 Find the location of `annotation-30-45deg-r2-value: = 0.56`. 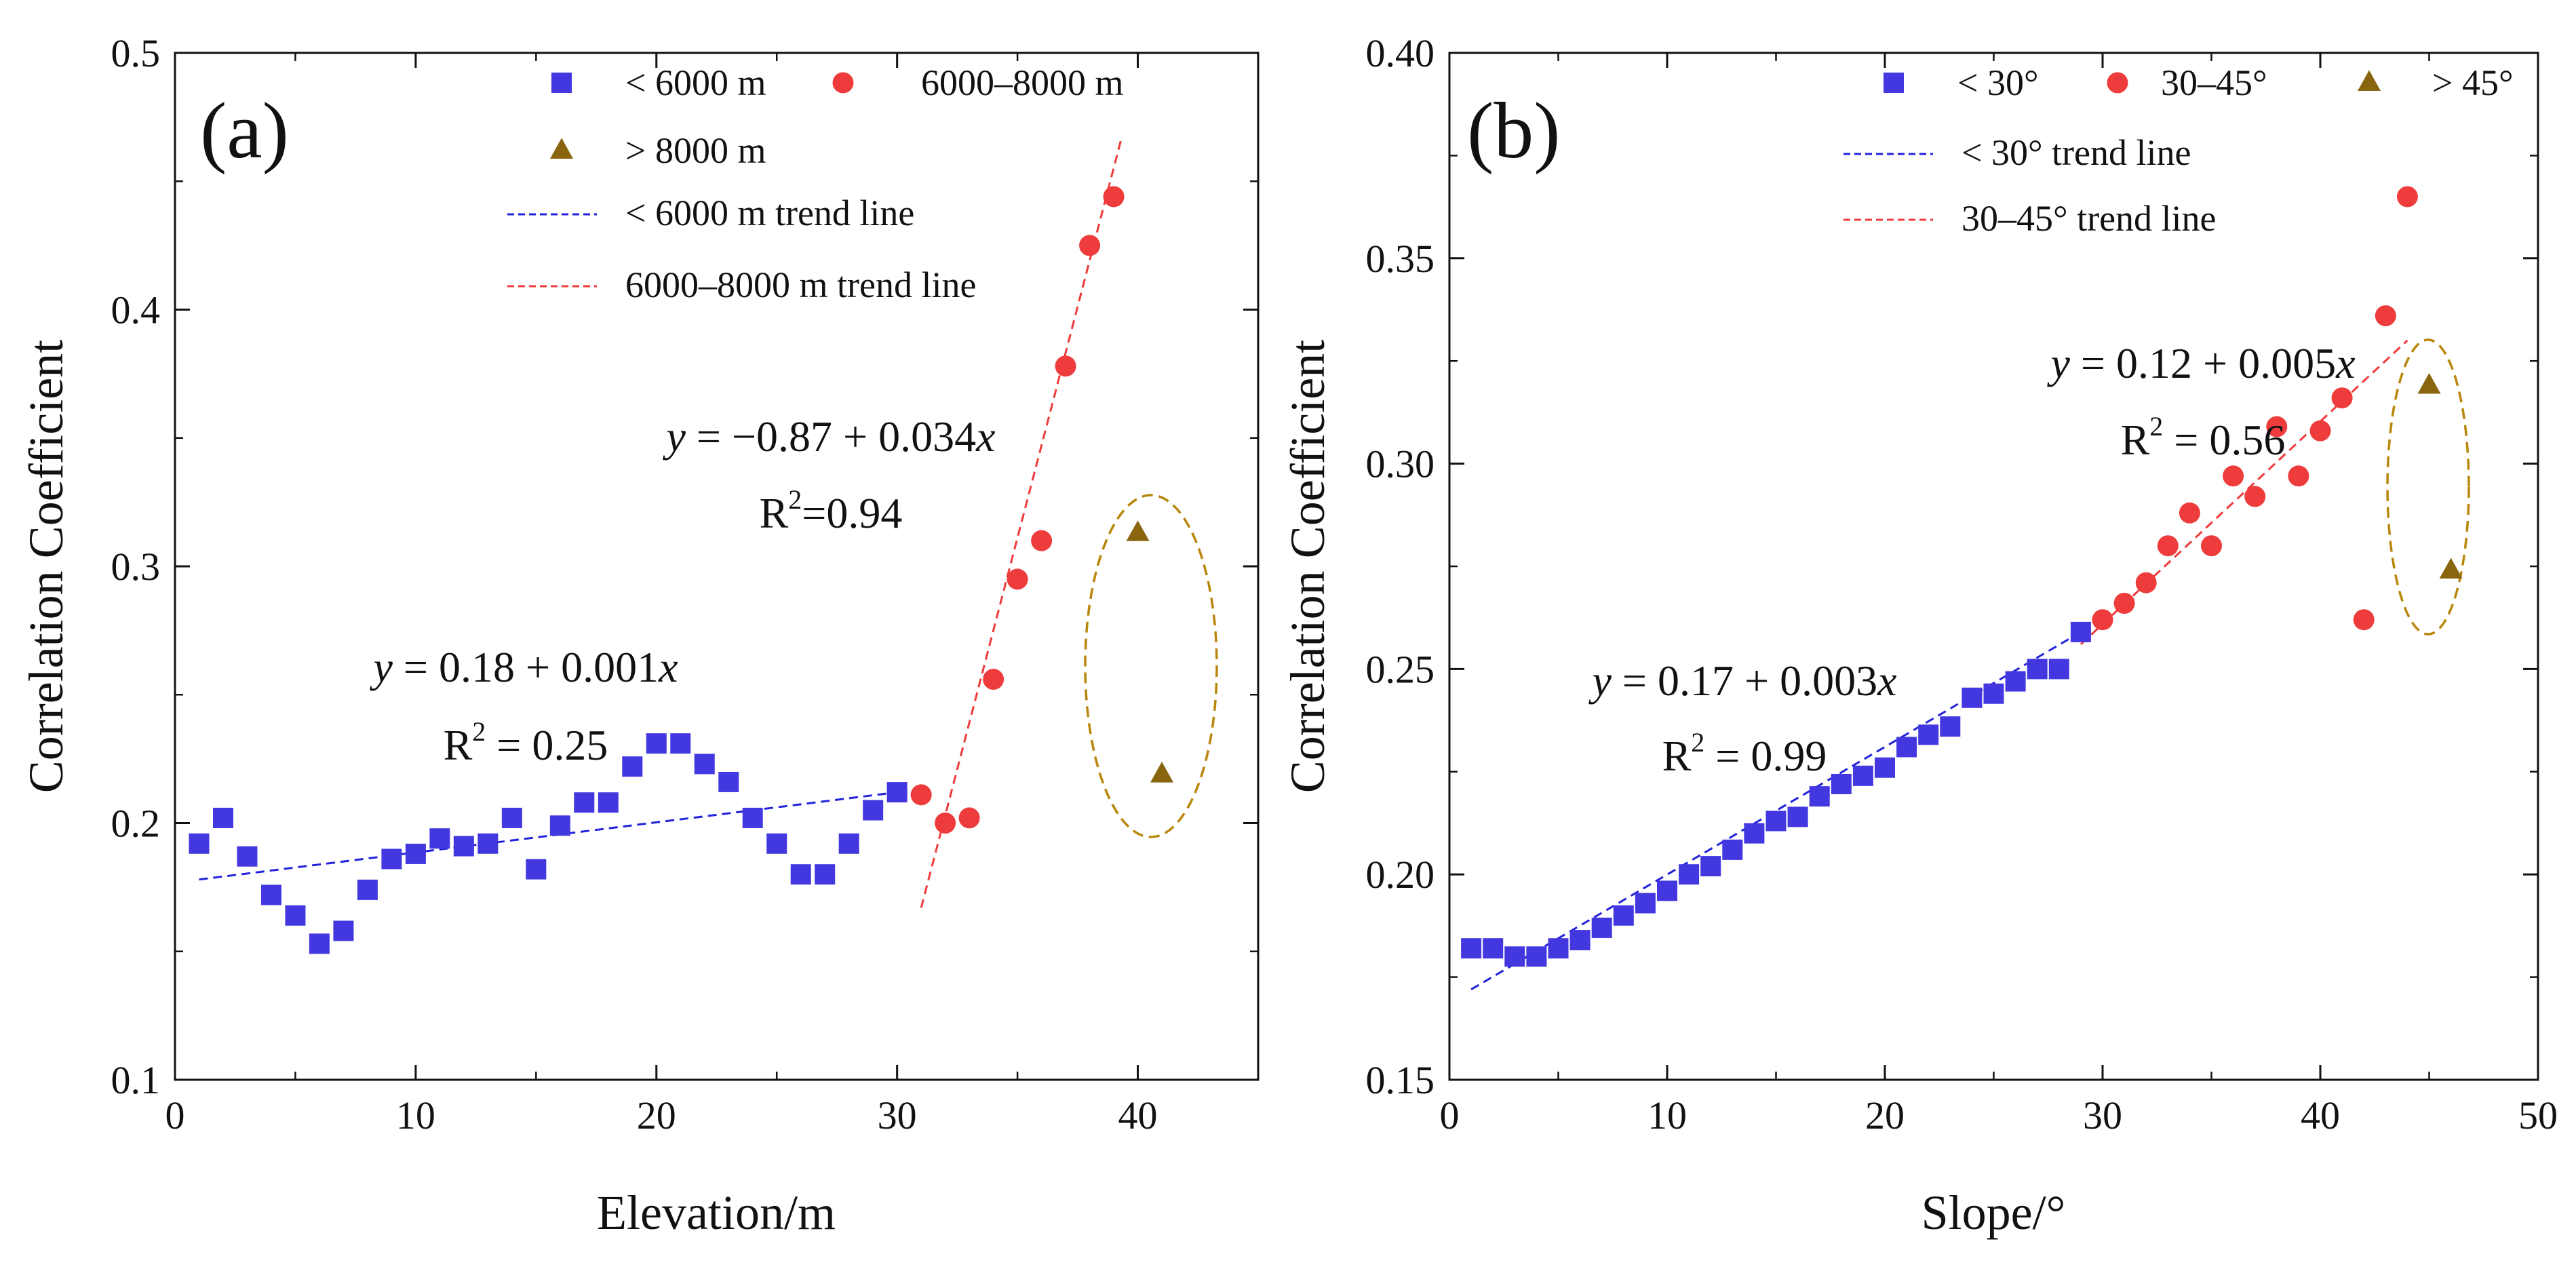

annotation-30-45deg-r2-value: = 0.56 is located at coordinates (2224, 440).